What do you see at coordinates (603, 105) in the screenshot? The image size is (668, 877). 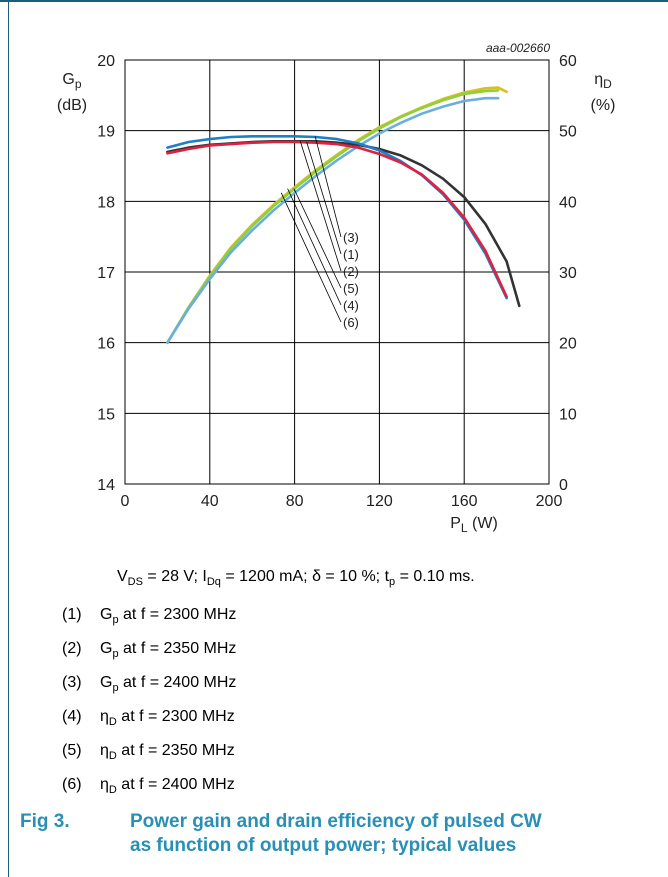 I see `y-right-unit: (%)` at bounding box center [603, 105].